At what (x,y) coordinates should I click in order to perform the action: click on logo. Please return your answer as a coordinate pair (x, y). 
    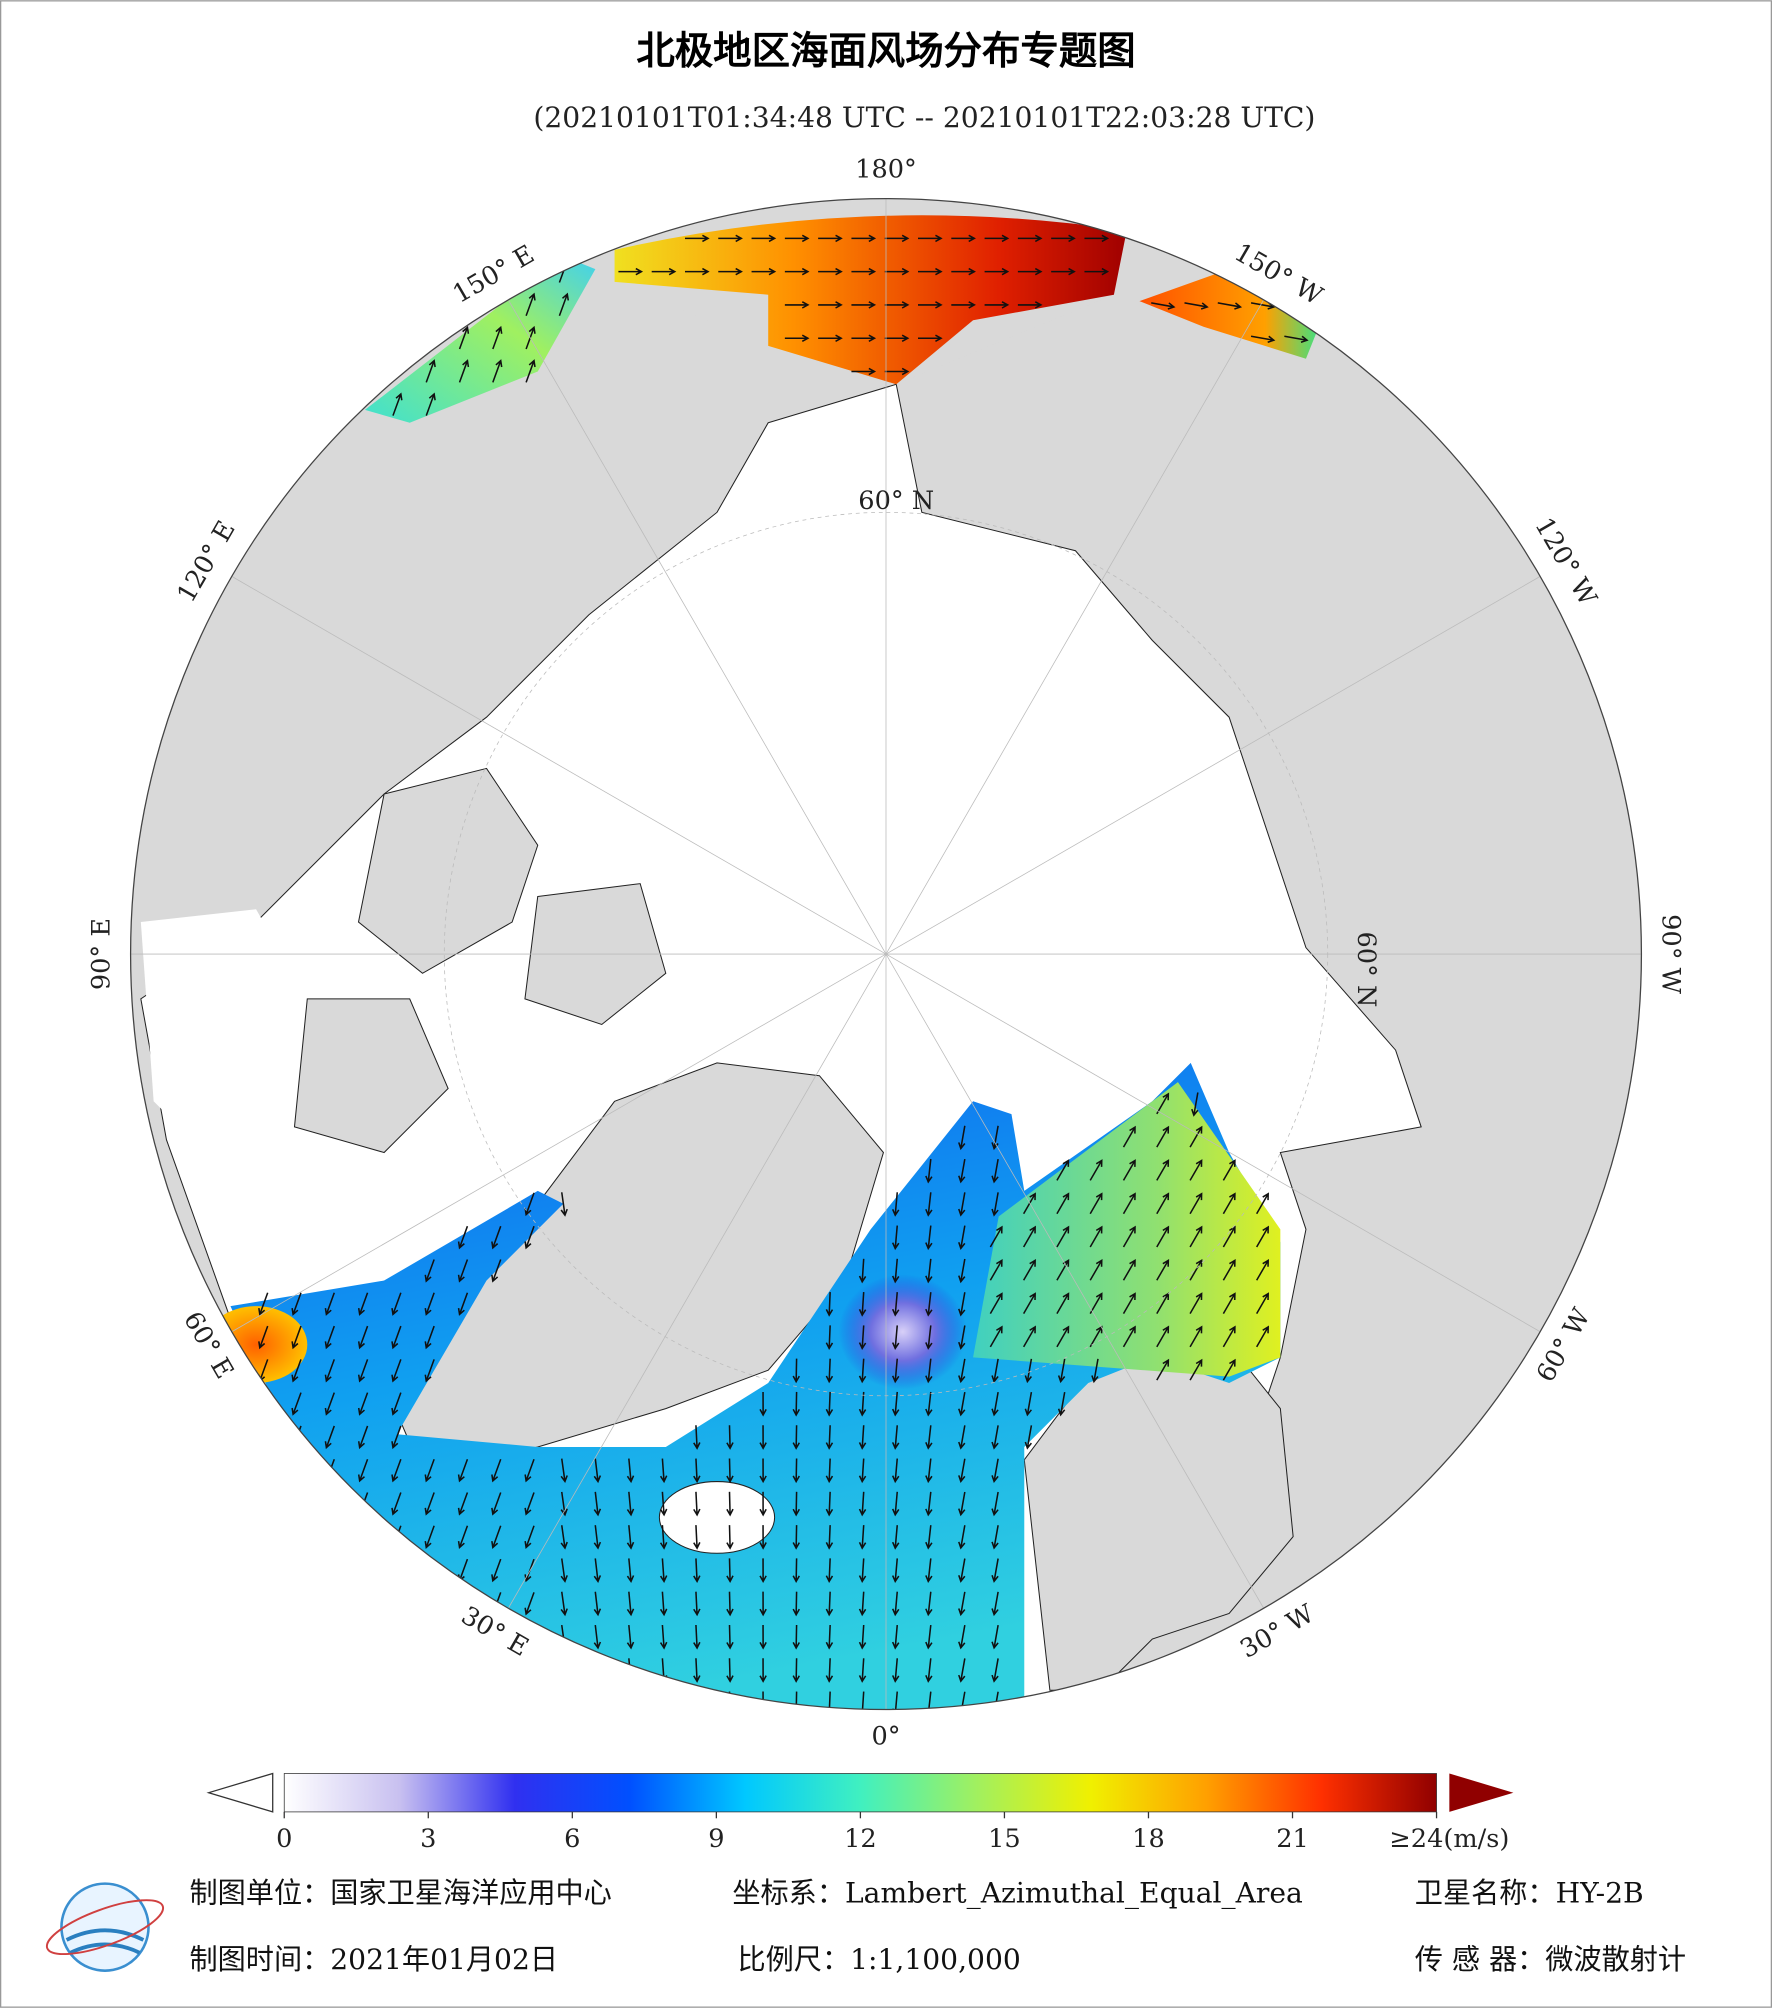
    Looking at the image, I should click on (105, 1927).